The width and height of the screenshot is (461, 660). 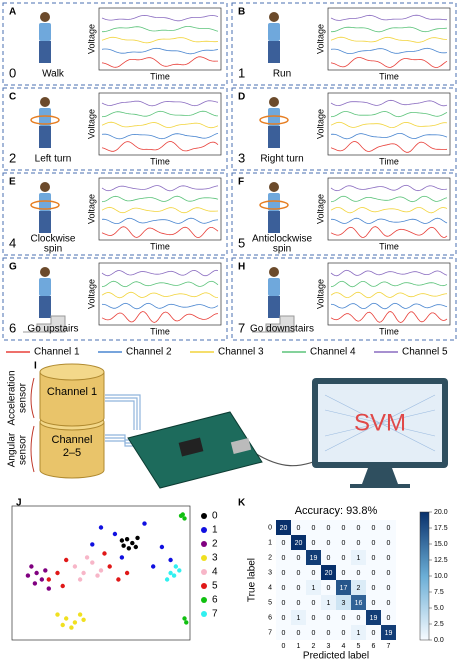 What do you see at coordinates (336, 511) in the screenshot?
I see `chart-title: Accuracy: 93.8%` at bounding box center [336, 511].